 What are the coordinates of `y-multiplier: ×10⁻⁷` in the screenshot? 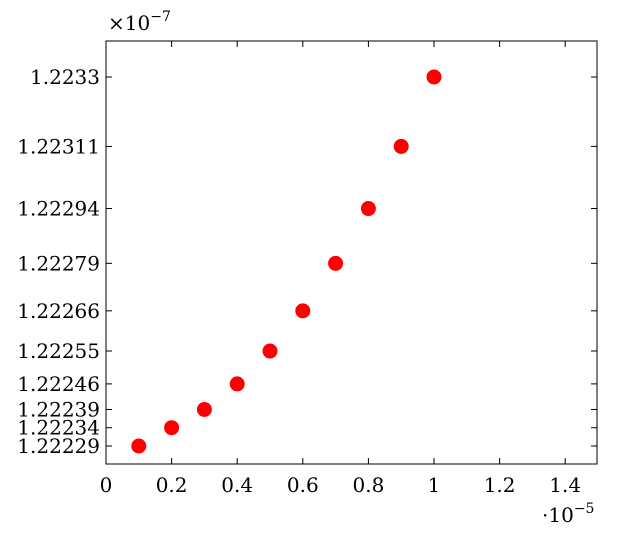 It's located at (139, 22).